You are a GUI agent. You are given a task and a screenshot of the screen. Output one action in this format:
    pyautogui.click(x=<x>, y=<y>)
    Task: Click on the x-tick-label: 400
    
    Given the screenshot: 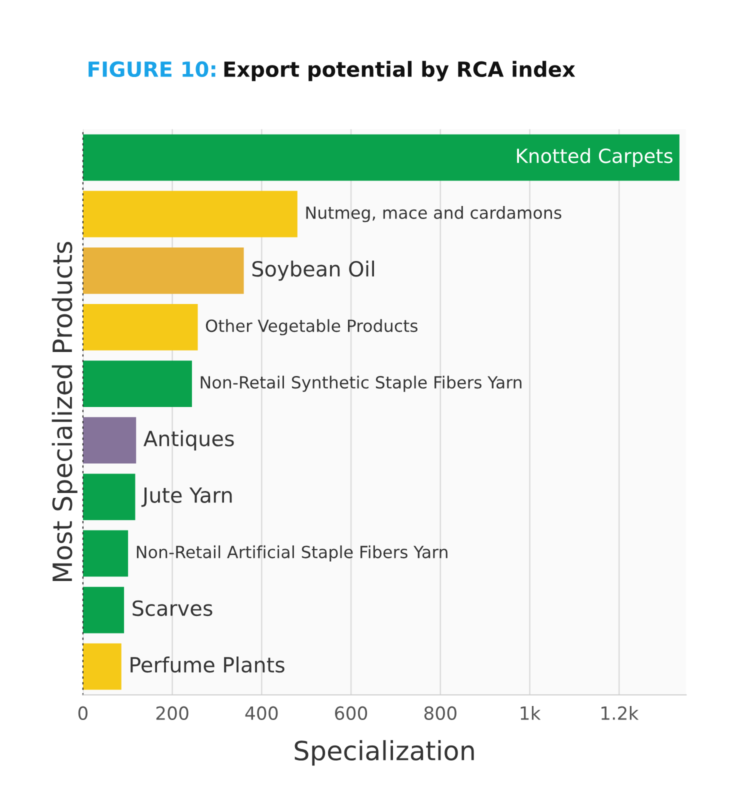 What is the action you would take?
    pyautogui.click(x=261, y=713)
    